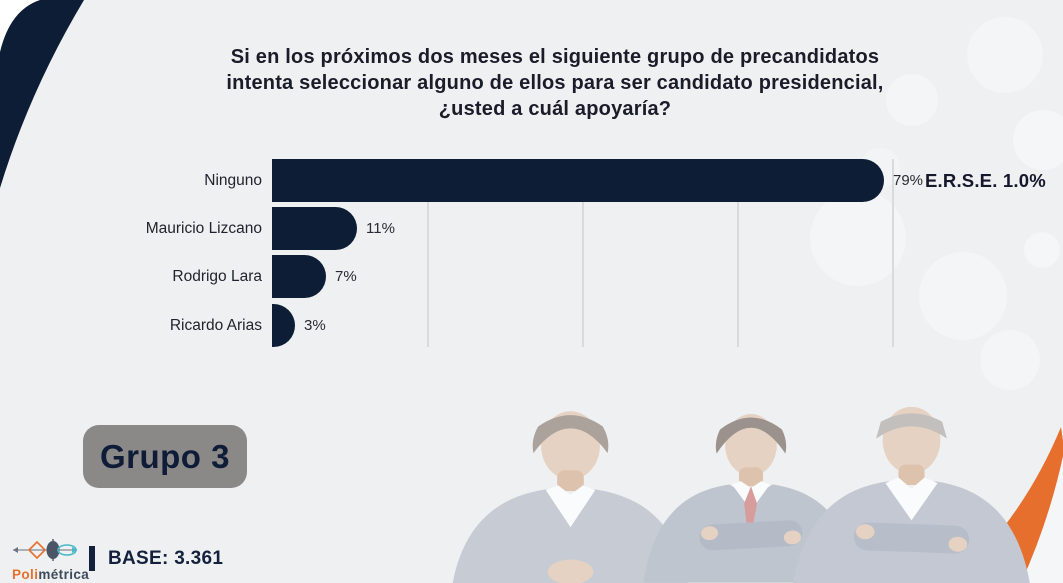 This screenshot has height=583, width=1063. Describe the element at coordinates (570, 497) in the screenshot. I see `photo-mauricio-lizcano` at that location.